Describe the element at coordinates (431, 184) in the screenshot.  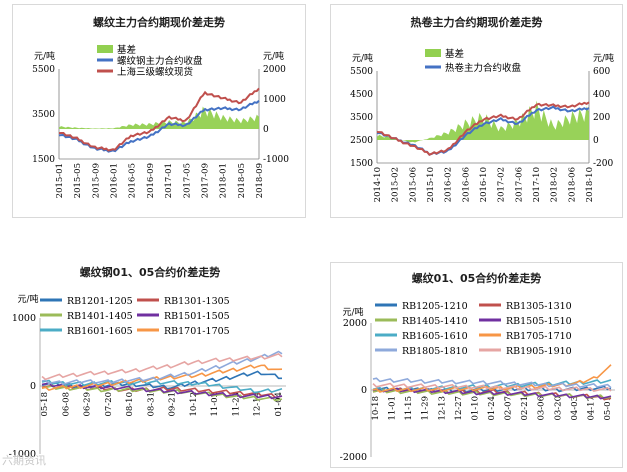
I see `x-tick-label: 2015-10` at that location.